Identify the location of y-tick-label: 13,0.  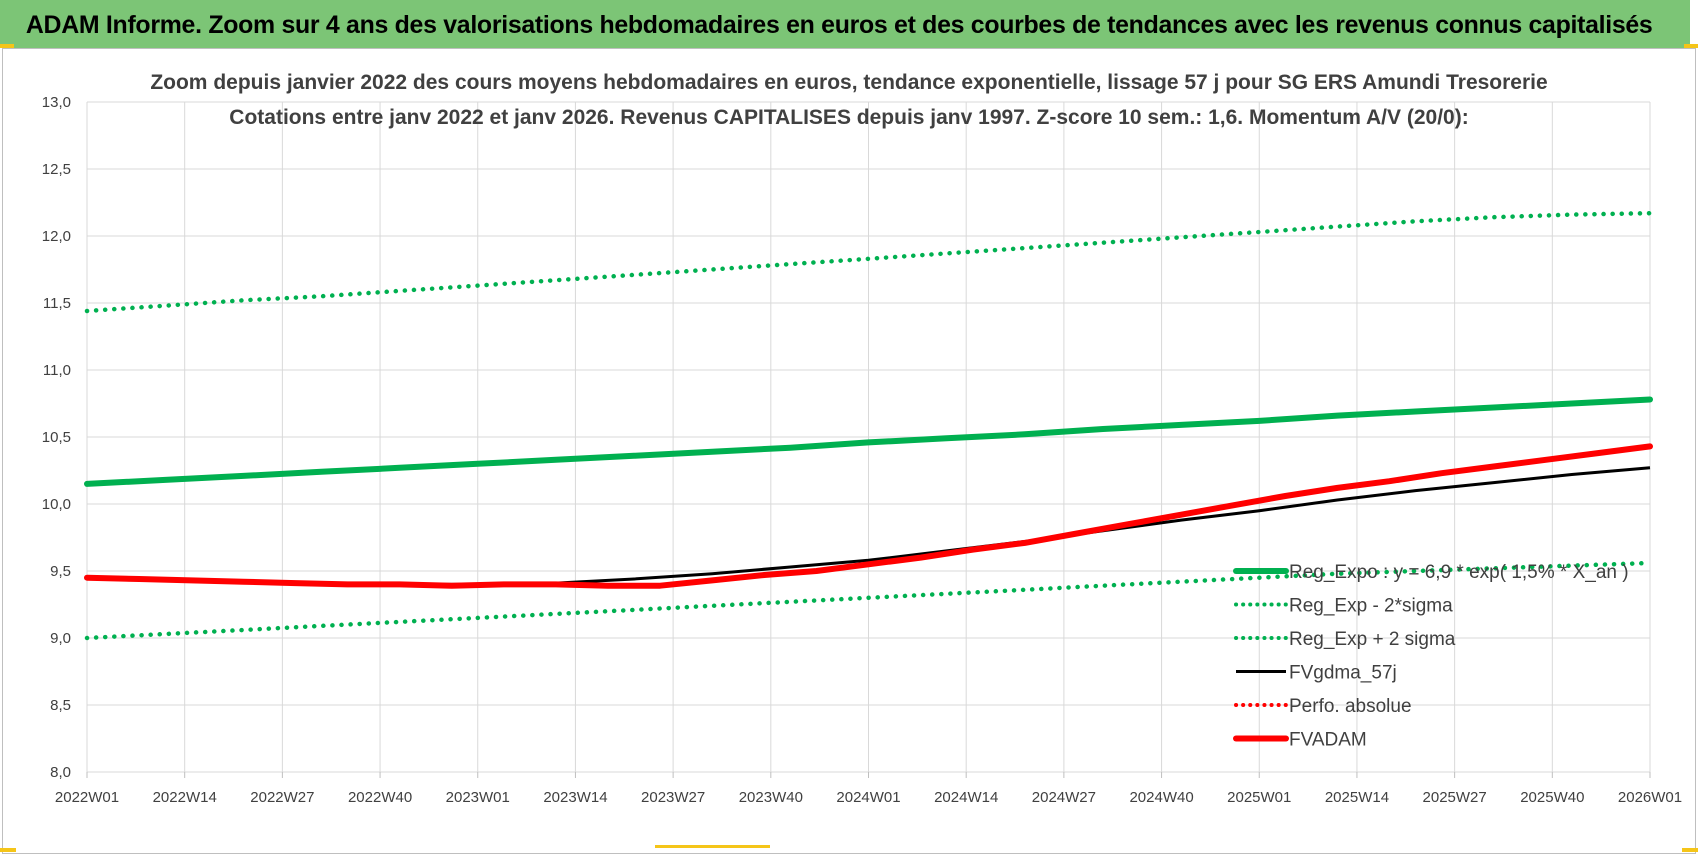
(56, 102).